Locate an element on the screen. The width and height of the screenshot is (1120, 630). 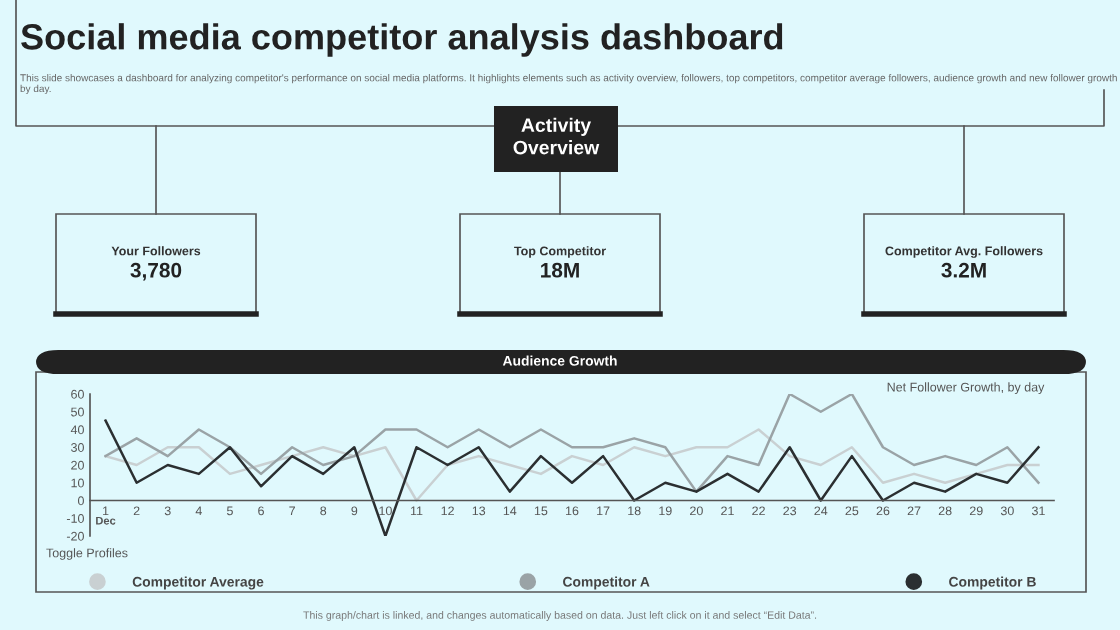
text: 3,780 is located at coordinates (156, 271).